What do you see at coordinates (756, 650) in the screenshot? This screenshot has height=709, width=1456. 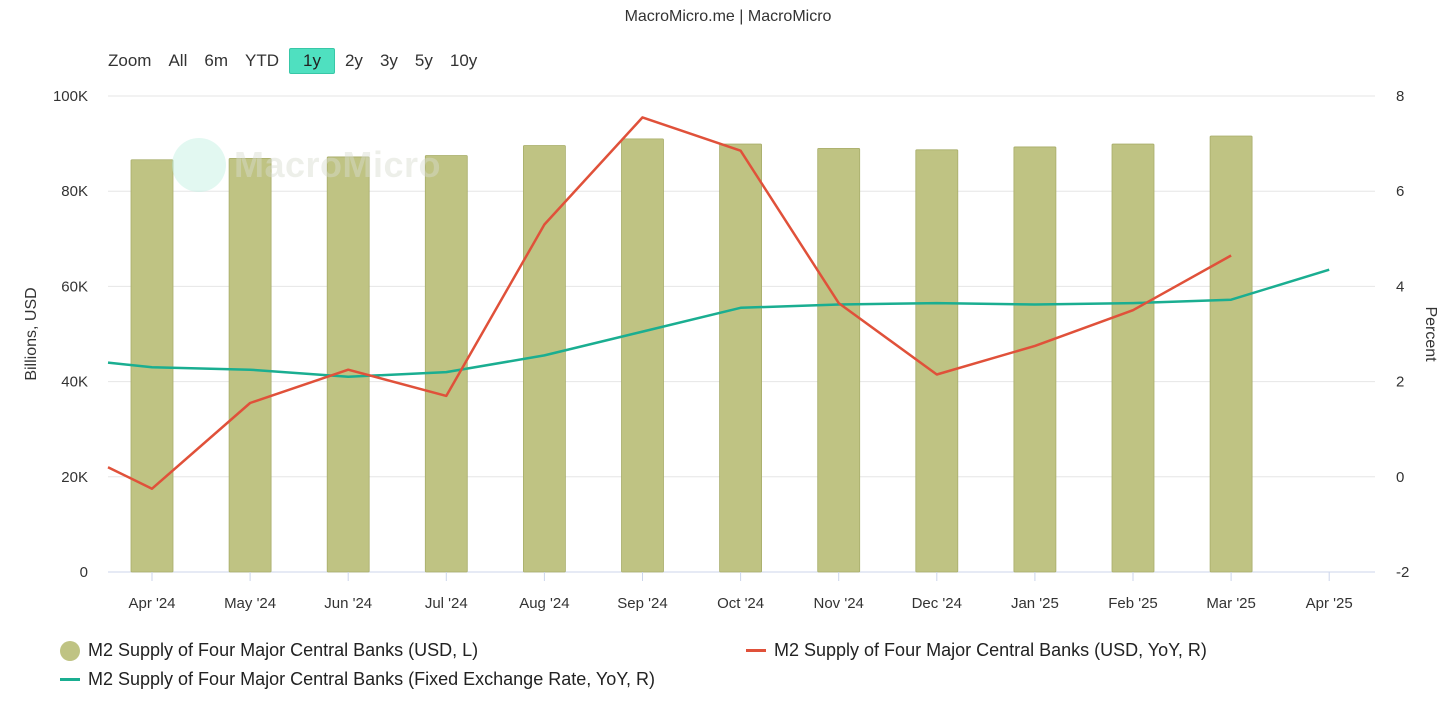 I see `legend-red-line-icon` at bounding box center [756, 650].